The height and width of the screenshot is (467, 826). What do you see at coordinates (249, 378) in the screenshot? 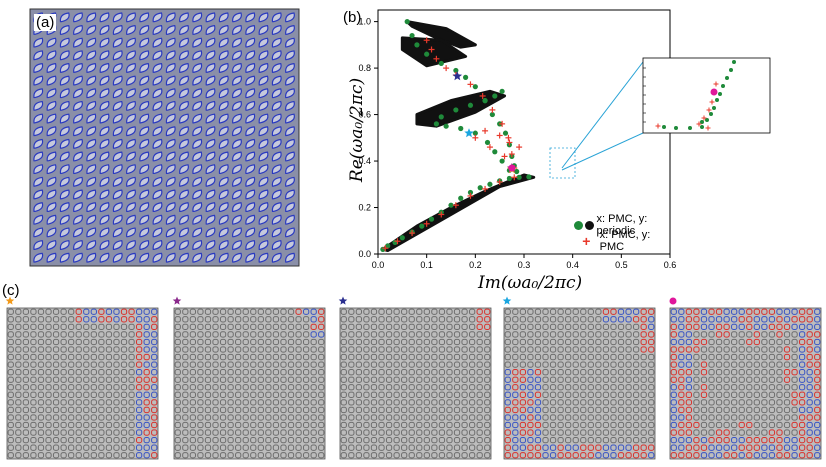
I see `field-panel-purple` at bounding box center [249, 378].